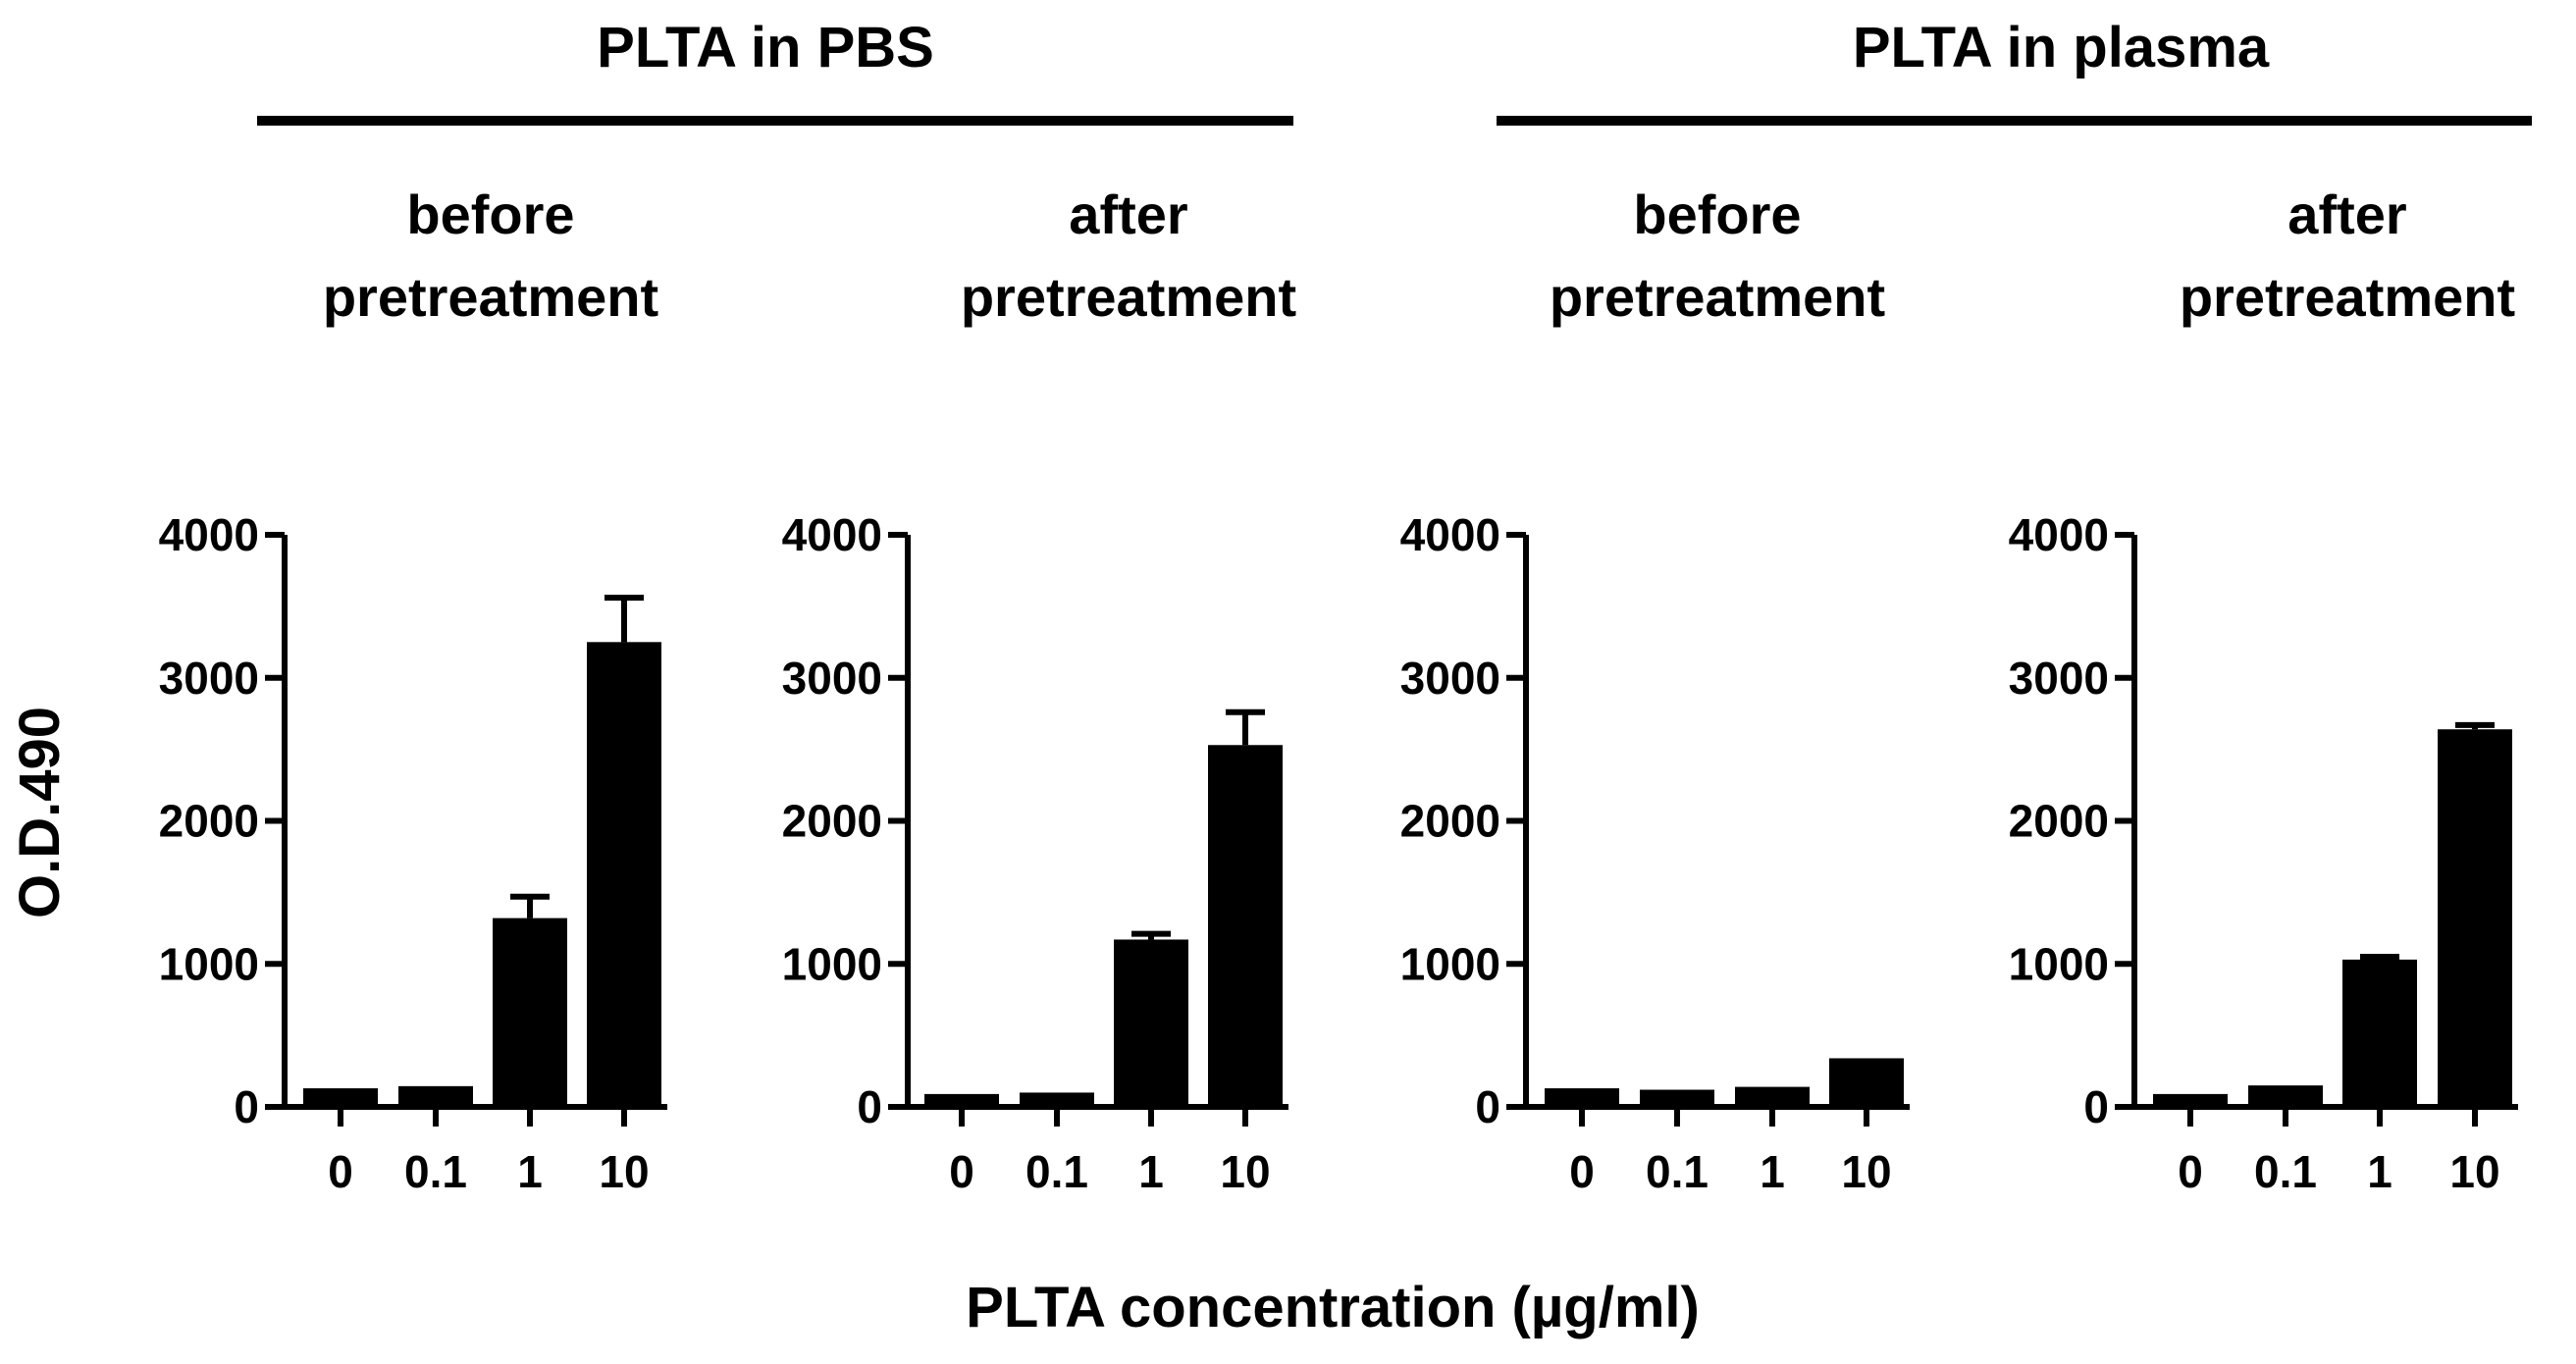  What do you see at coordinates (2347, 297) in the screenshot?
I see `panel-4-title-line-2: pretreatment` at bounding box center [2347, 297].